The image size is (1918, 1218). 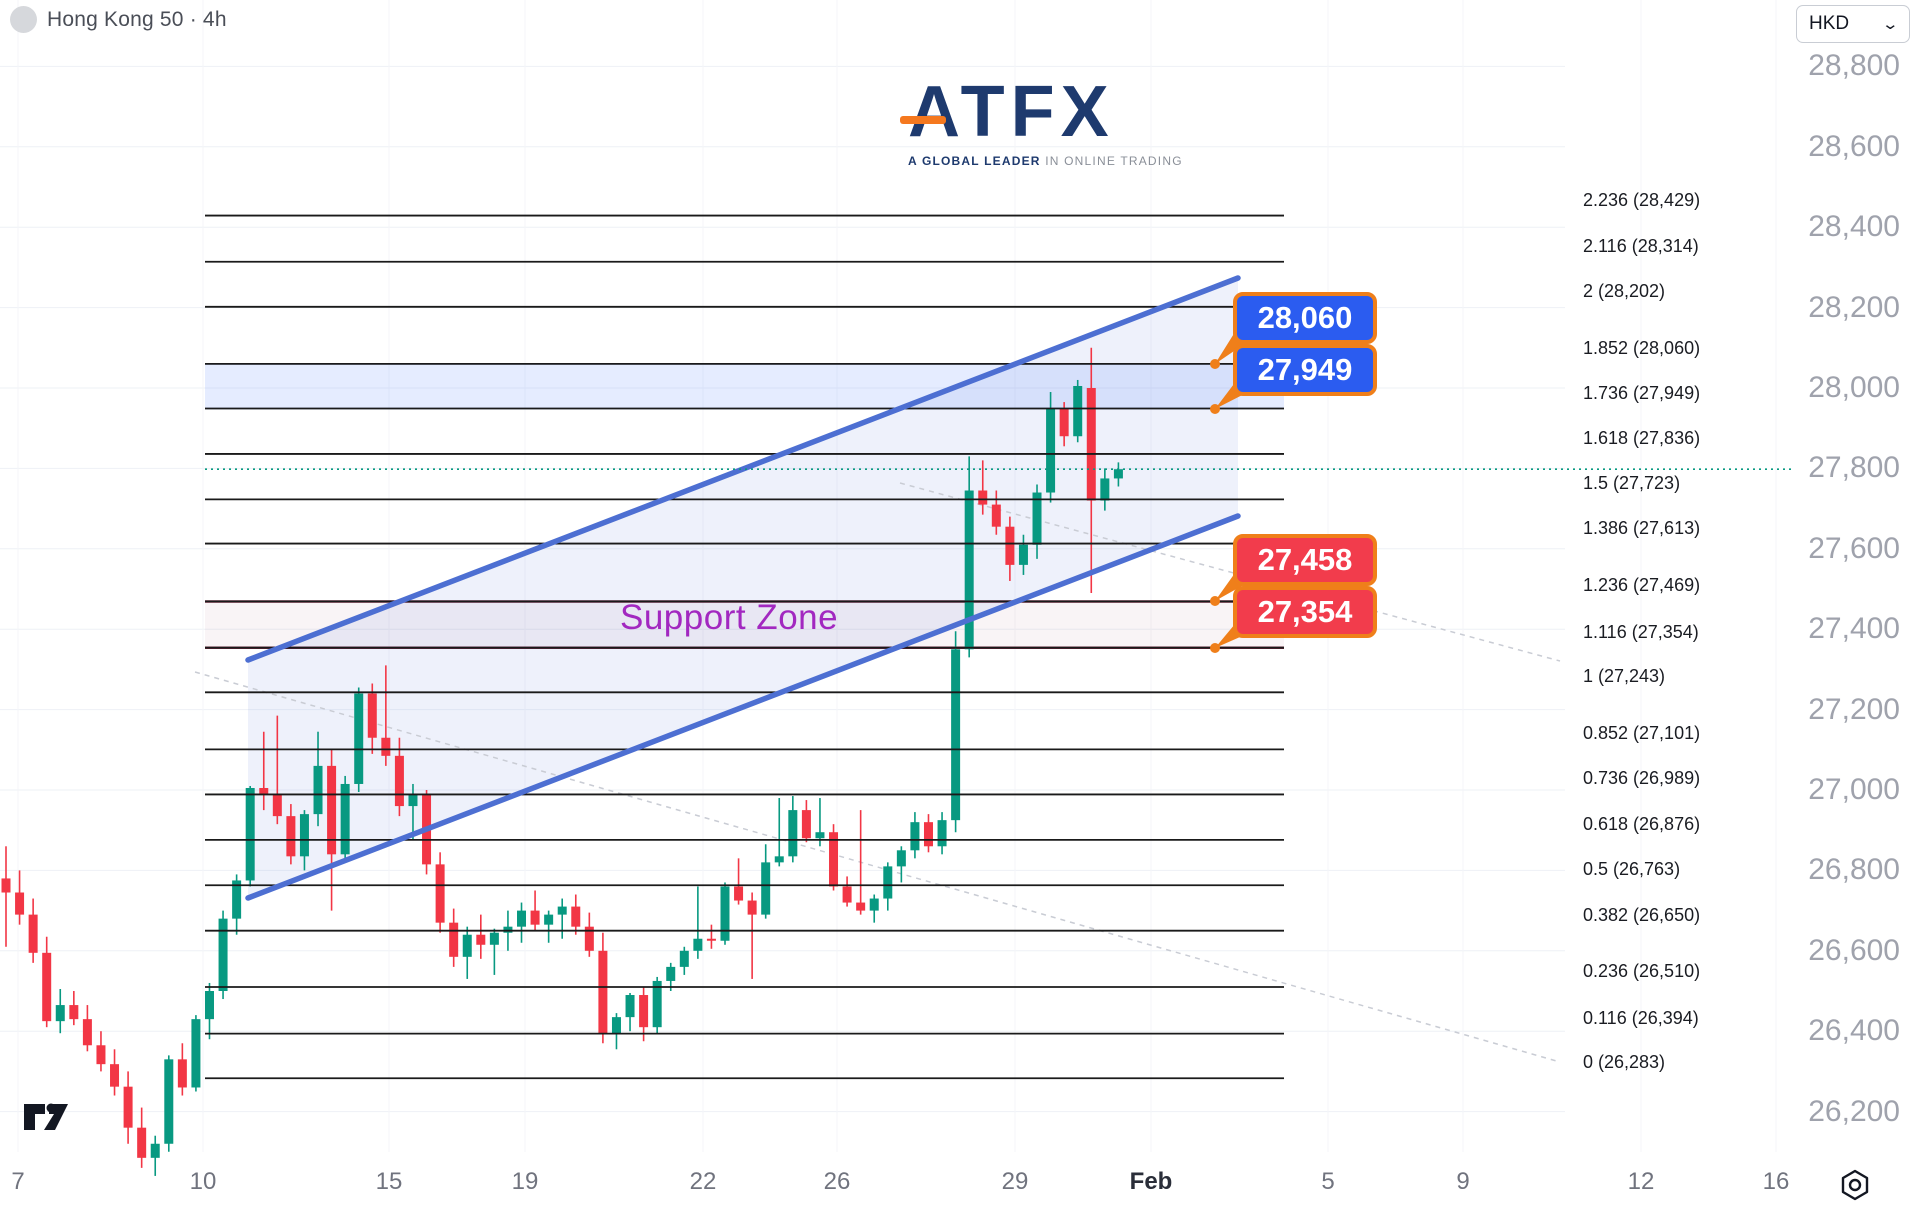 What do you see at coordinates (1641, 631) in the screenshot?
I see `fib-level-label: 1.116 (27,354)` at bounding box center [1641, 631].